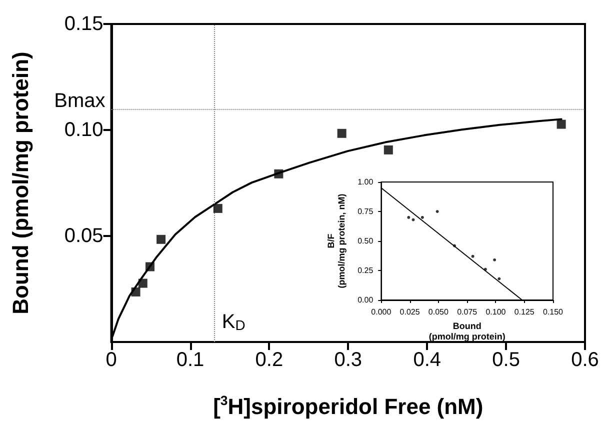 The height and width of the screenshot is (428, 612). Describe the element at coordinates (524, 312) in the screenshot. I see `x-tick-label: 0.125` at that location.